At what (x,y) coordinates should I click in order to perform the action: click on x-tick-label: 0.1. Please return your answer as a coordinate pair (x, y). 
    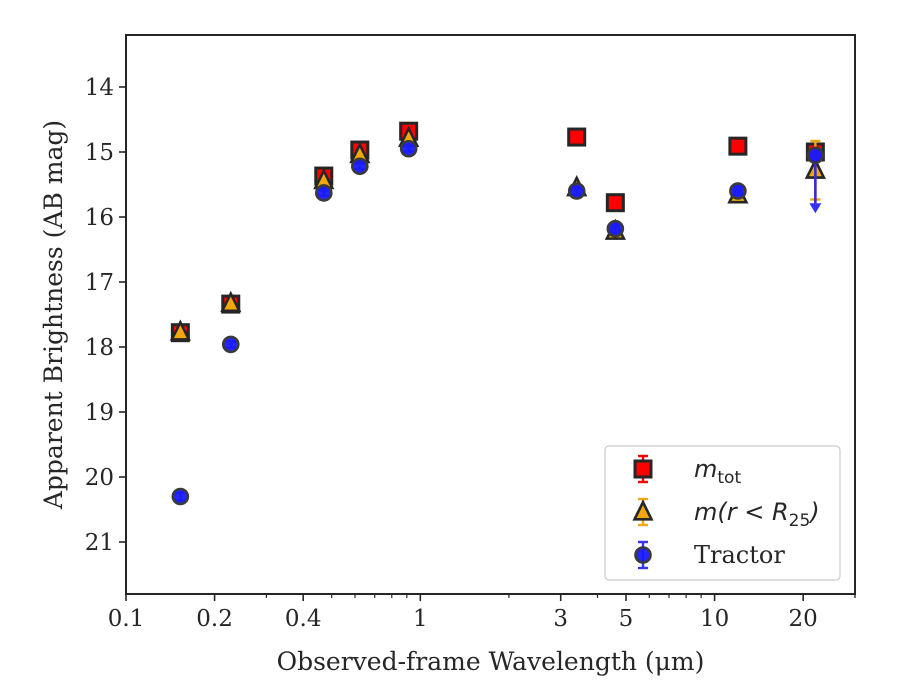
    Looking at the image, I should click on (126, 619).